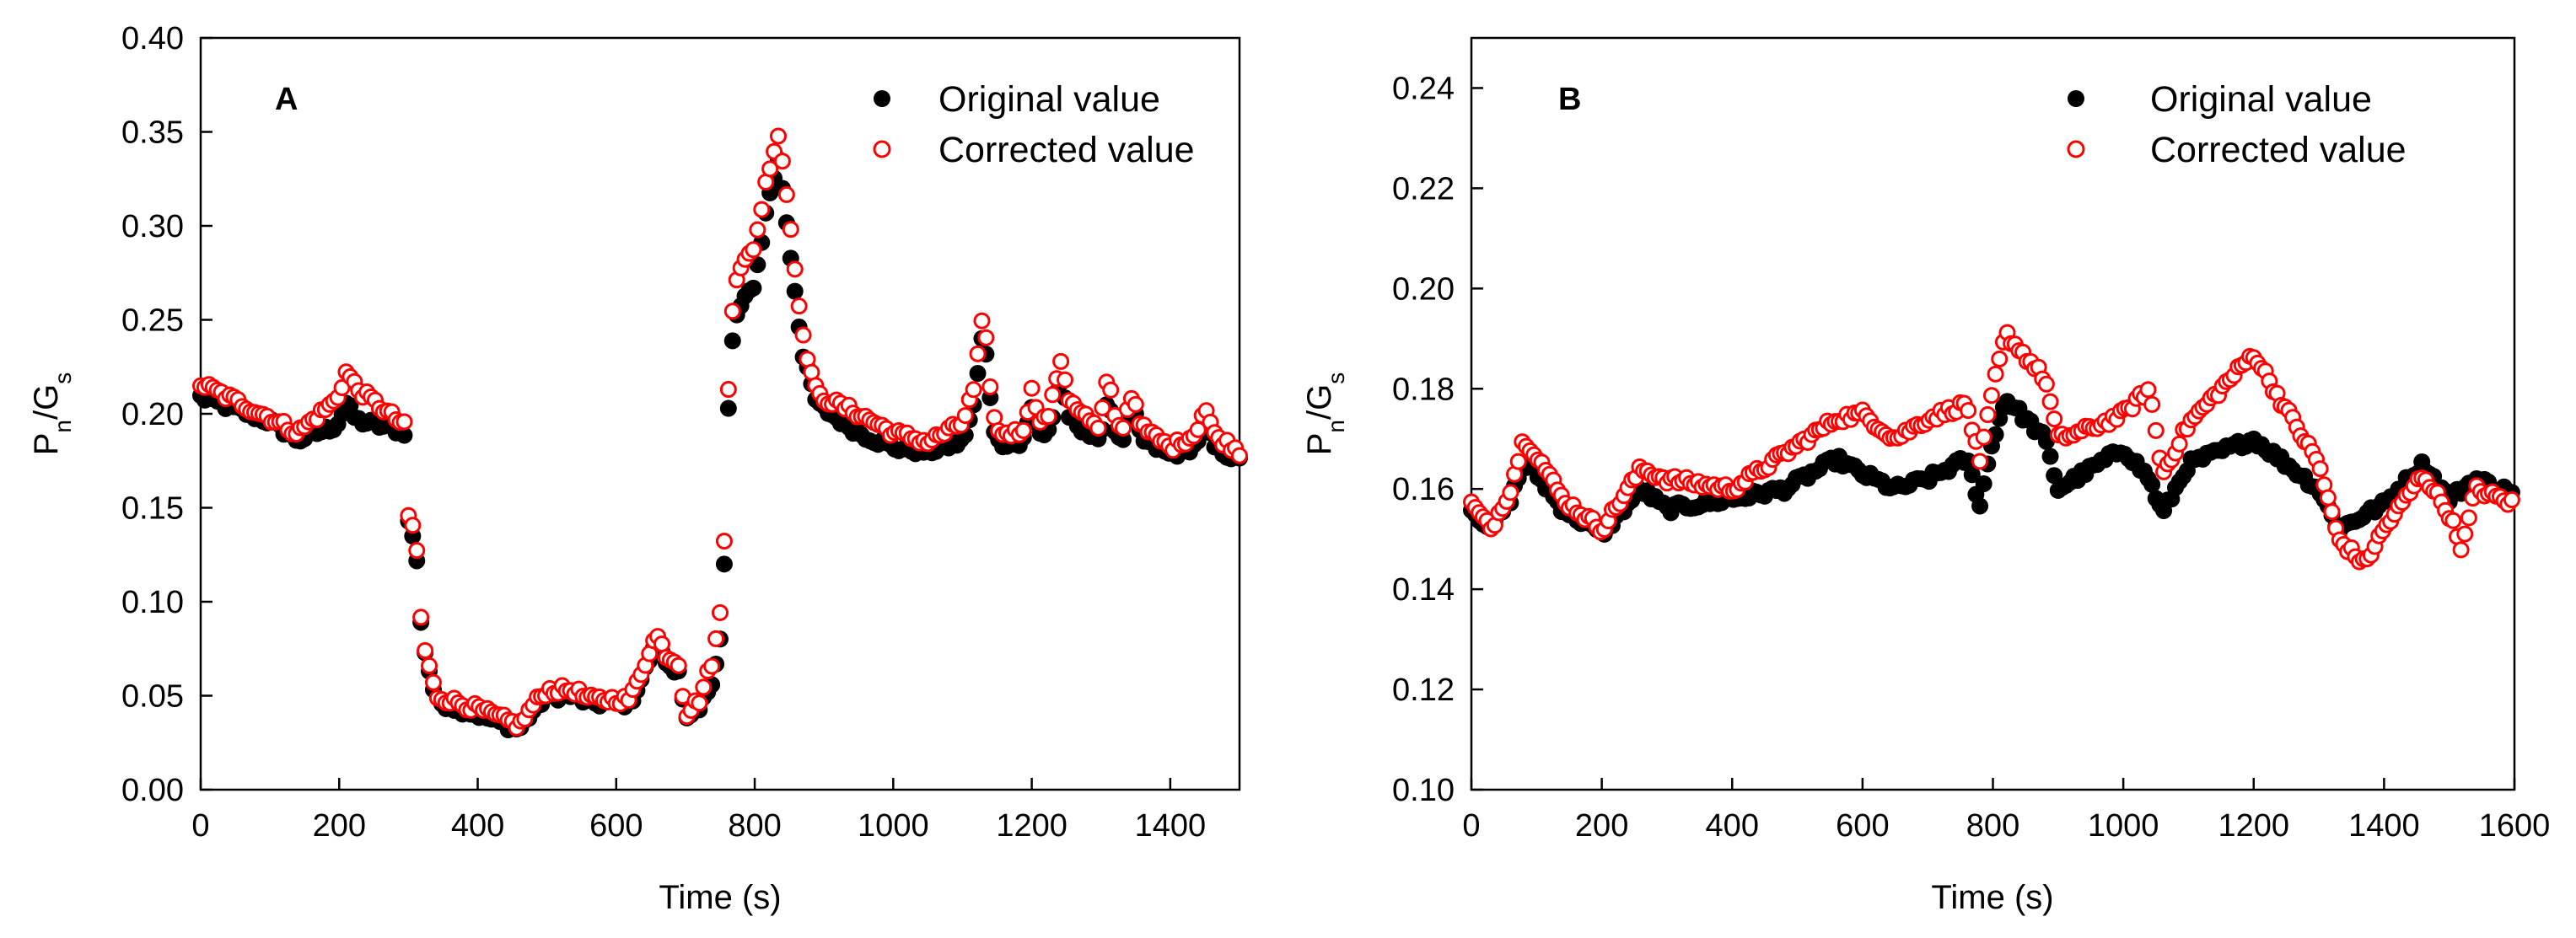 This screenshot has width=2576, height=938. Describe the element at coordinates (63, 426) in the screenshot. I see `panel-a-y-title-sub-n: n` at that location.